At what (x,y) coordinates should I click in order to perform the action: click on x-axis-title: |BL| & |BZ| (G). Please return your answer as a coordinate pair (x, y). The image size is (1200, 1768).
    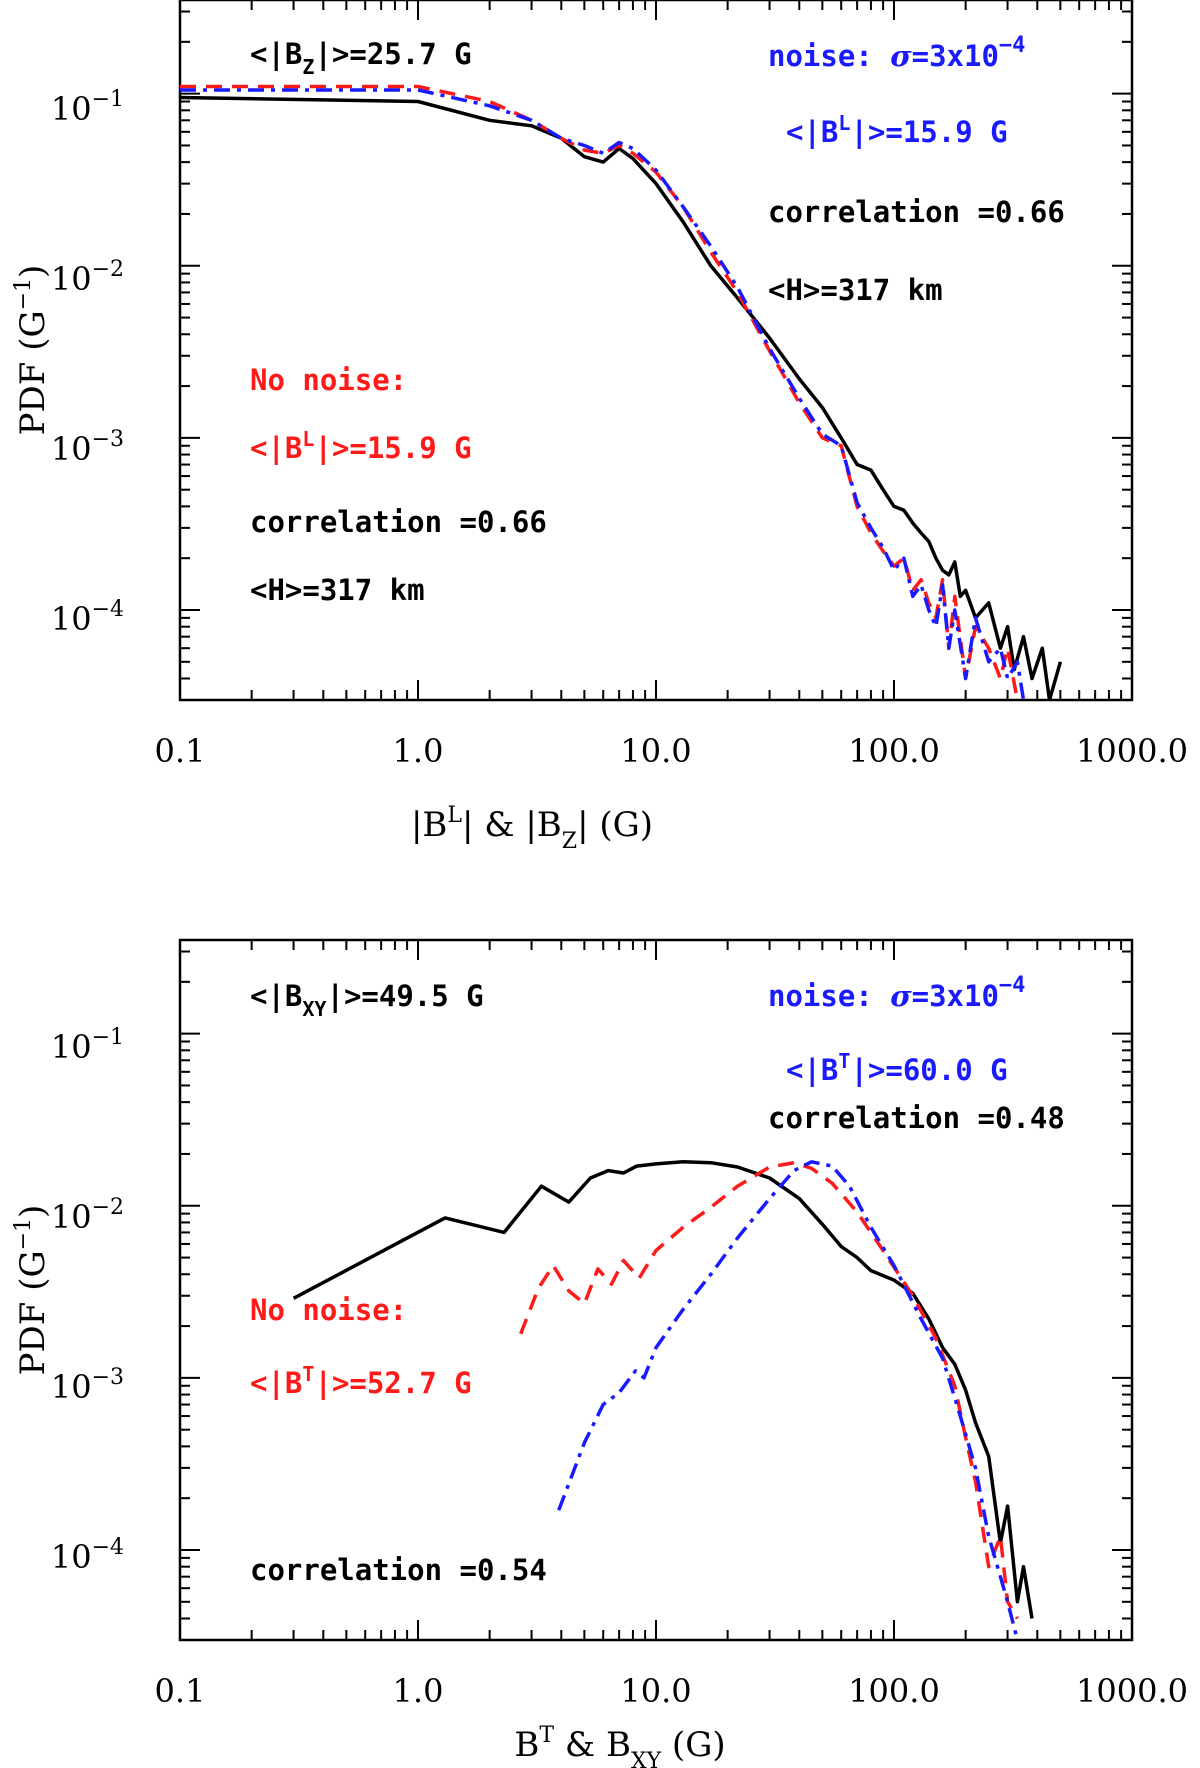
    Looking at the image, I should click on (532, 828).